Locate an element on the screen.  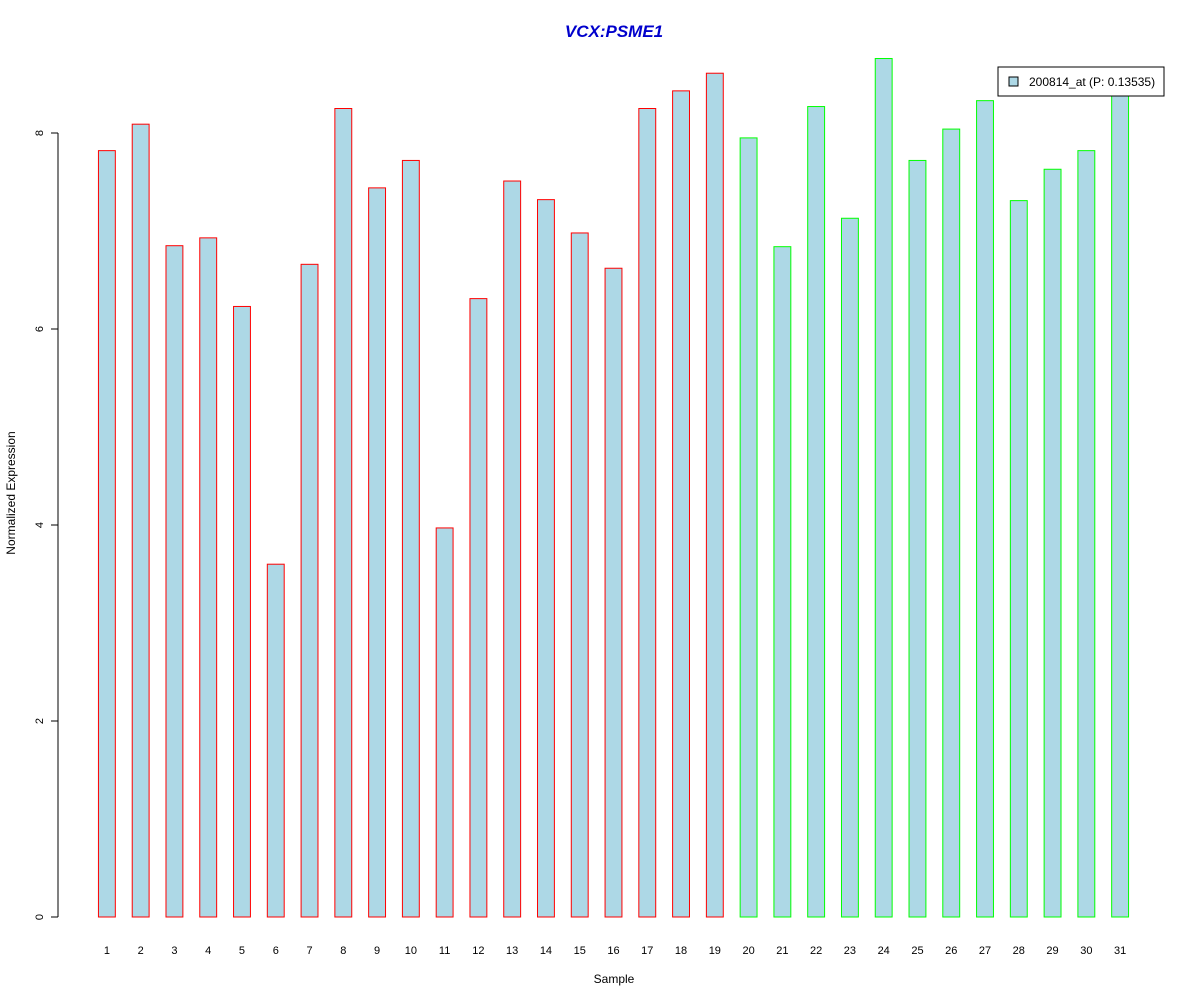
y-tick-label: 8 is located at coordinates (40, 133).